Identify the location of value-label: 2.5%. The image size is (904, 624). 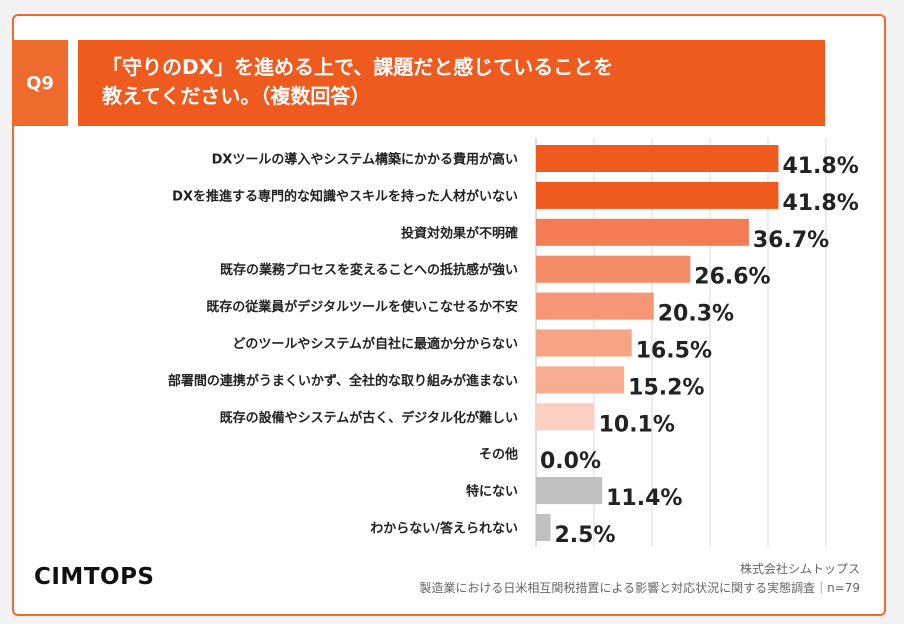
(585, 535).